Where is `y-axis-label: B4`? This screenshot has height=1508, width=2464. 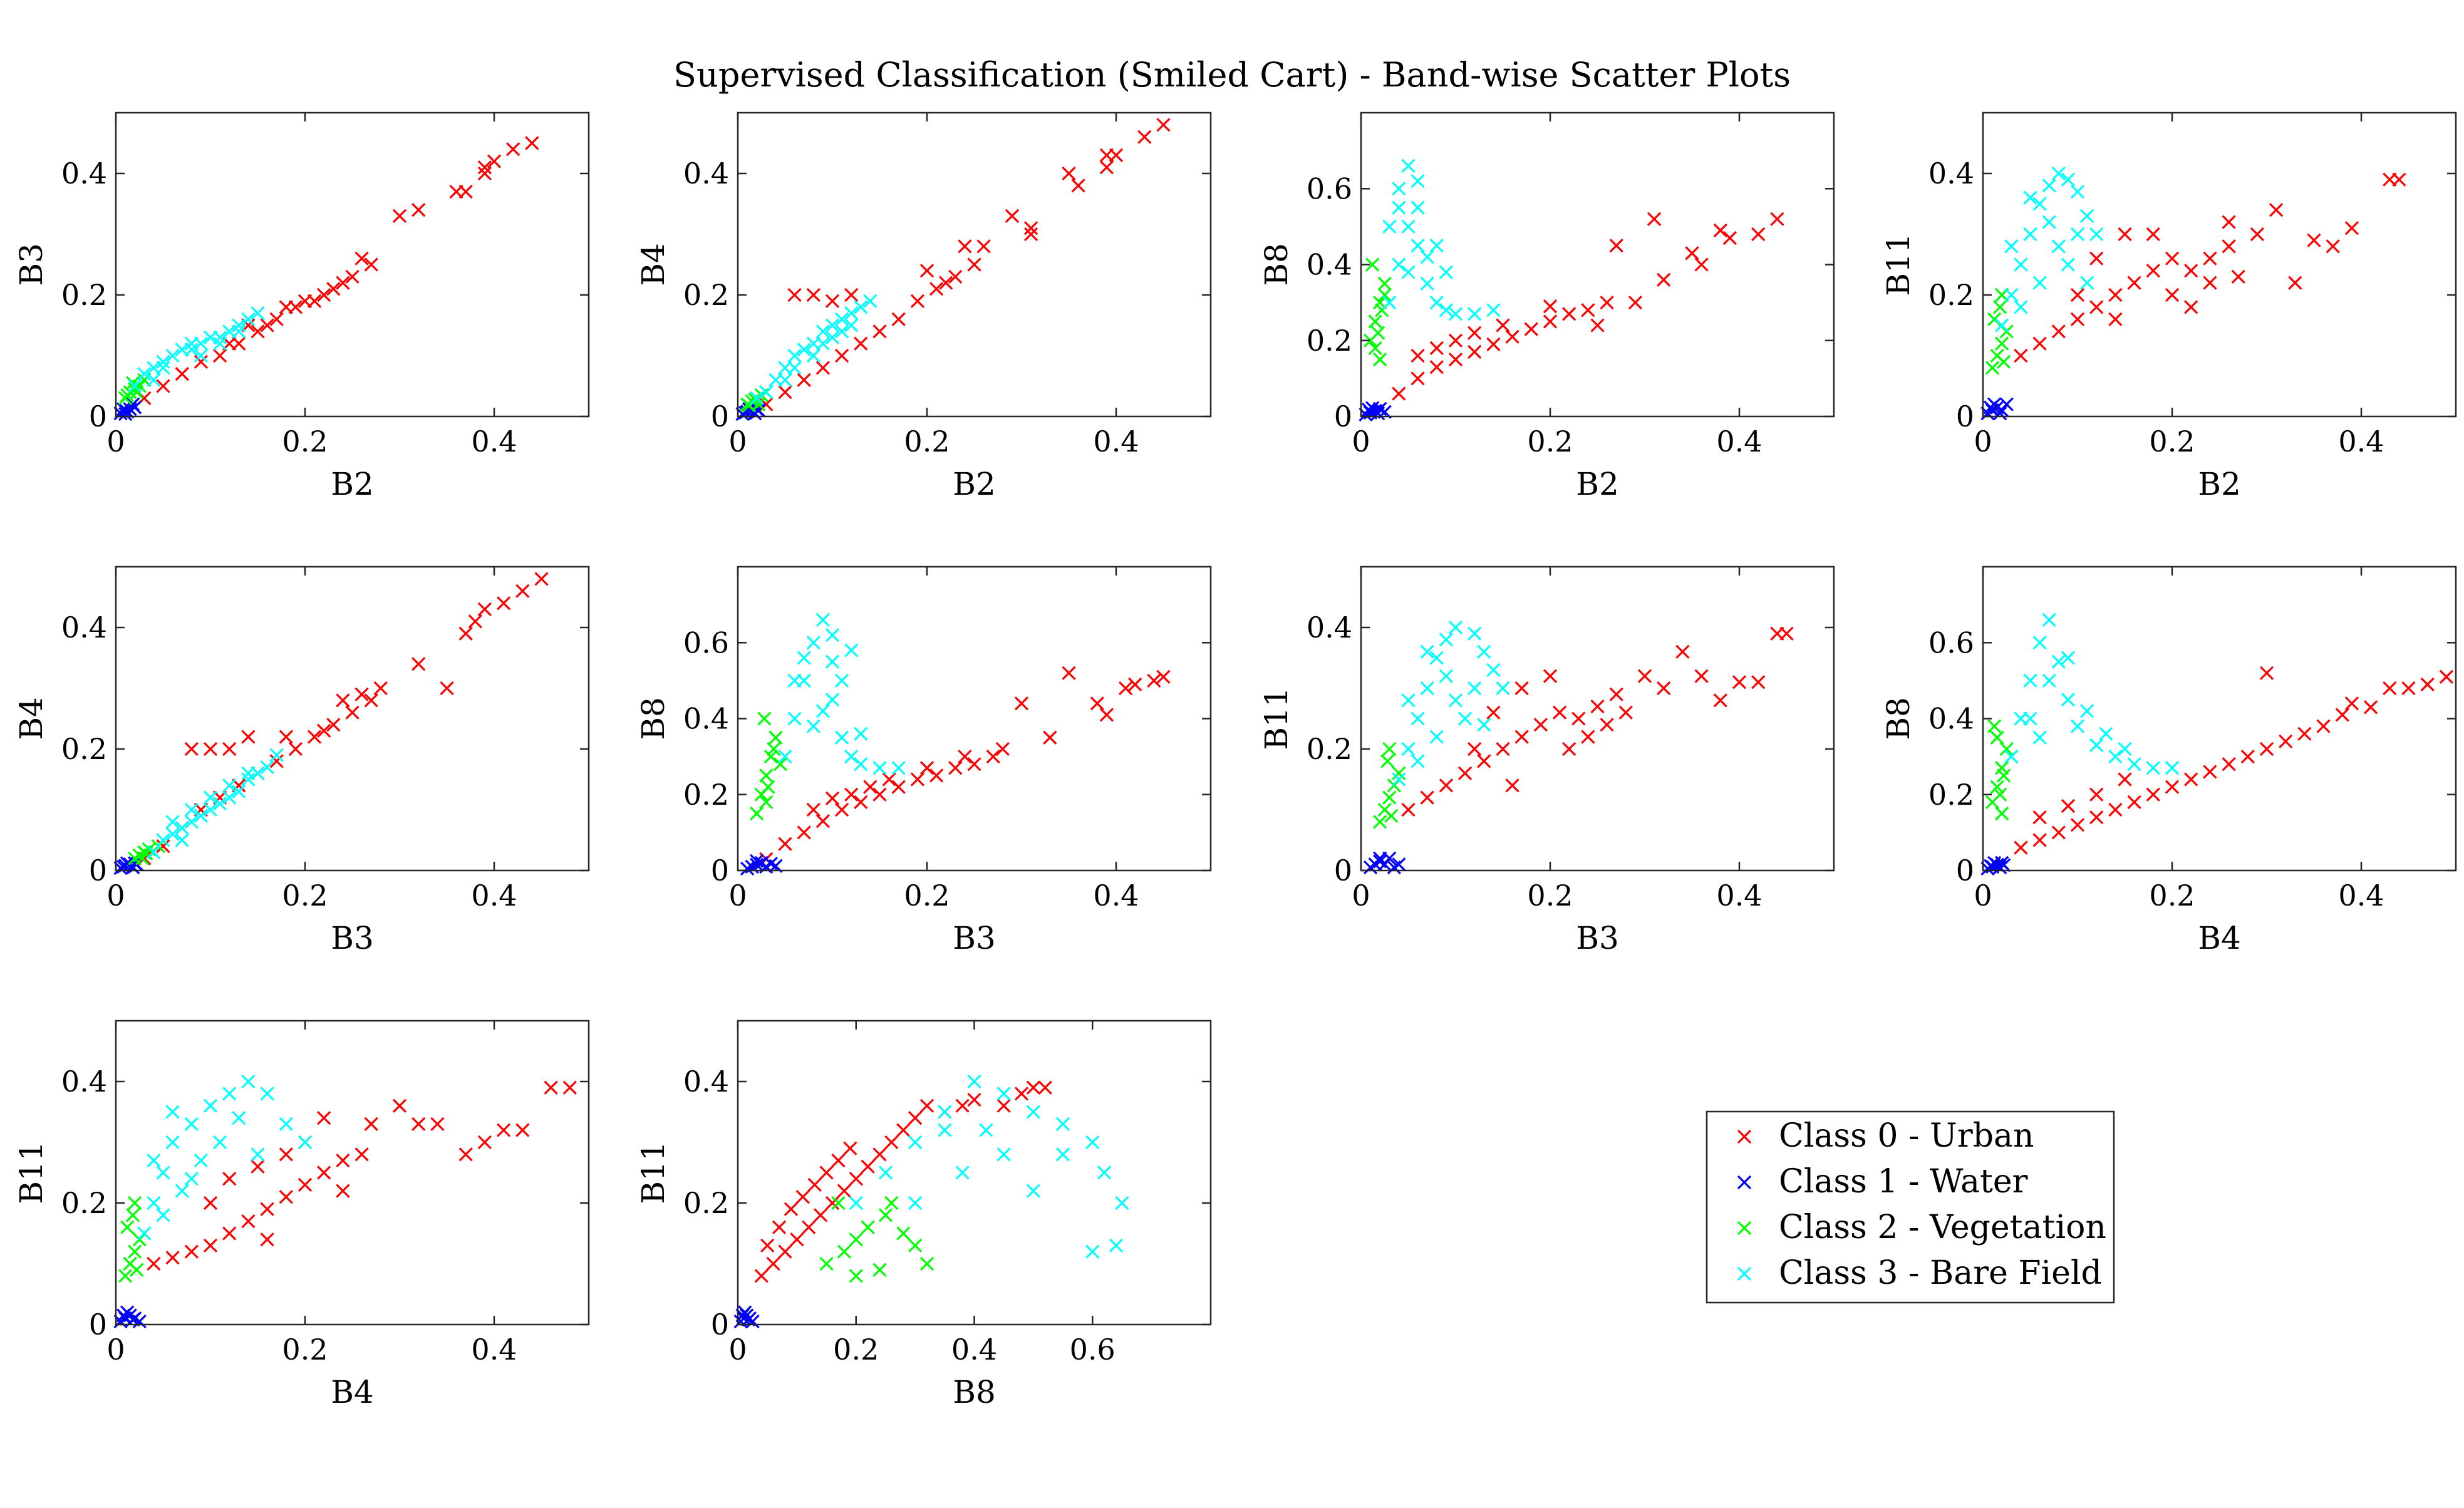 y-axis-label: B4 is located at coordinates (653, 265).